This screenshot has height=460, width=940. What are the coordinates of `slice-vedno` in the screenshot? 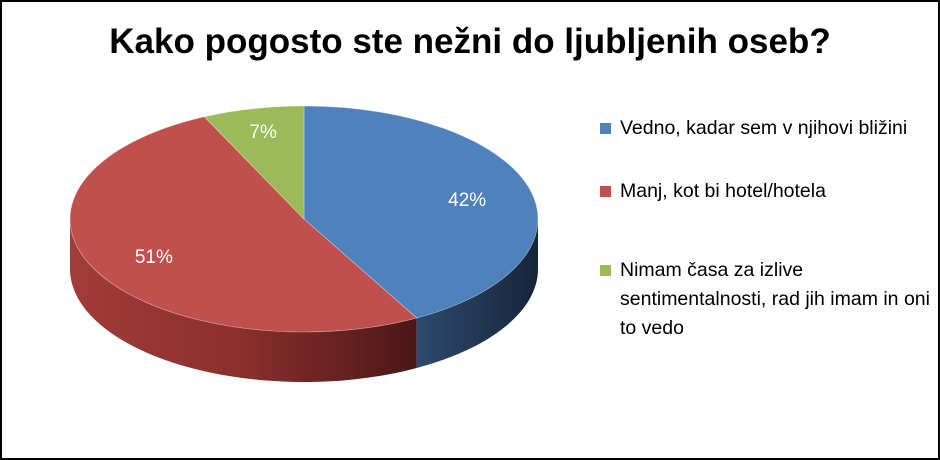 It's located at (421, 212).